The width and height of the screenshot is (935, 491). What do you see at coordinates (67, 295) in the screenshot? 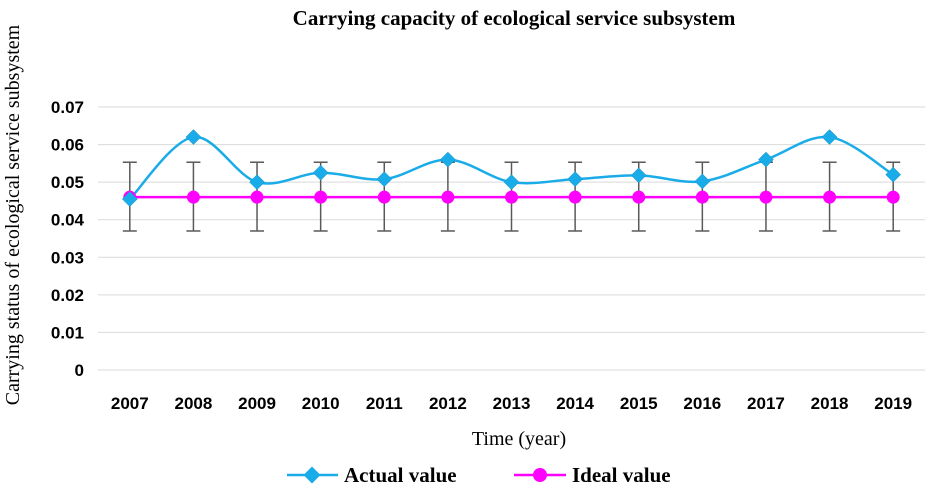
I see `y-tick-label: 0.02` at bounding box center [67, 295].